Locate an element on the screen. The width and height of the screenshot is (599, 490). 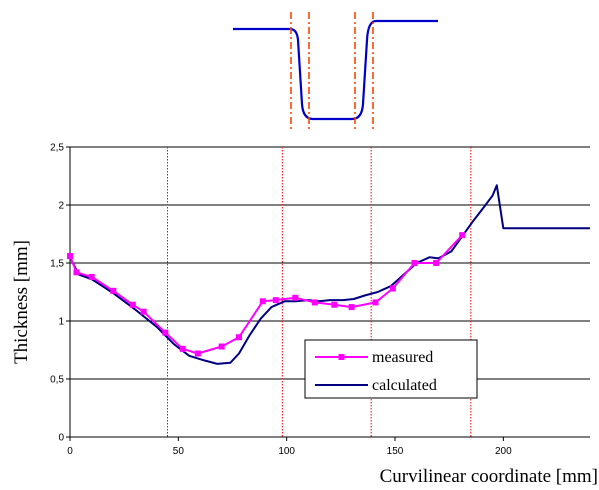
x-axis-title: Curvilinear coordinate [mm] is located at coordinates (489, 476).